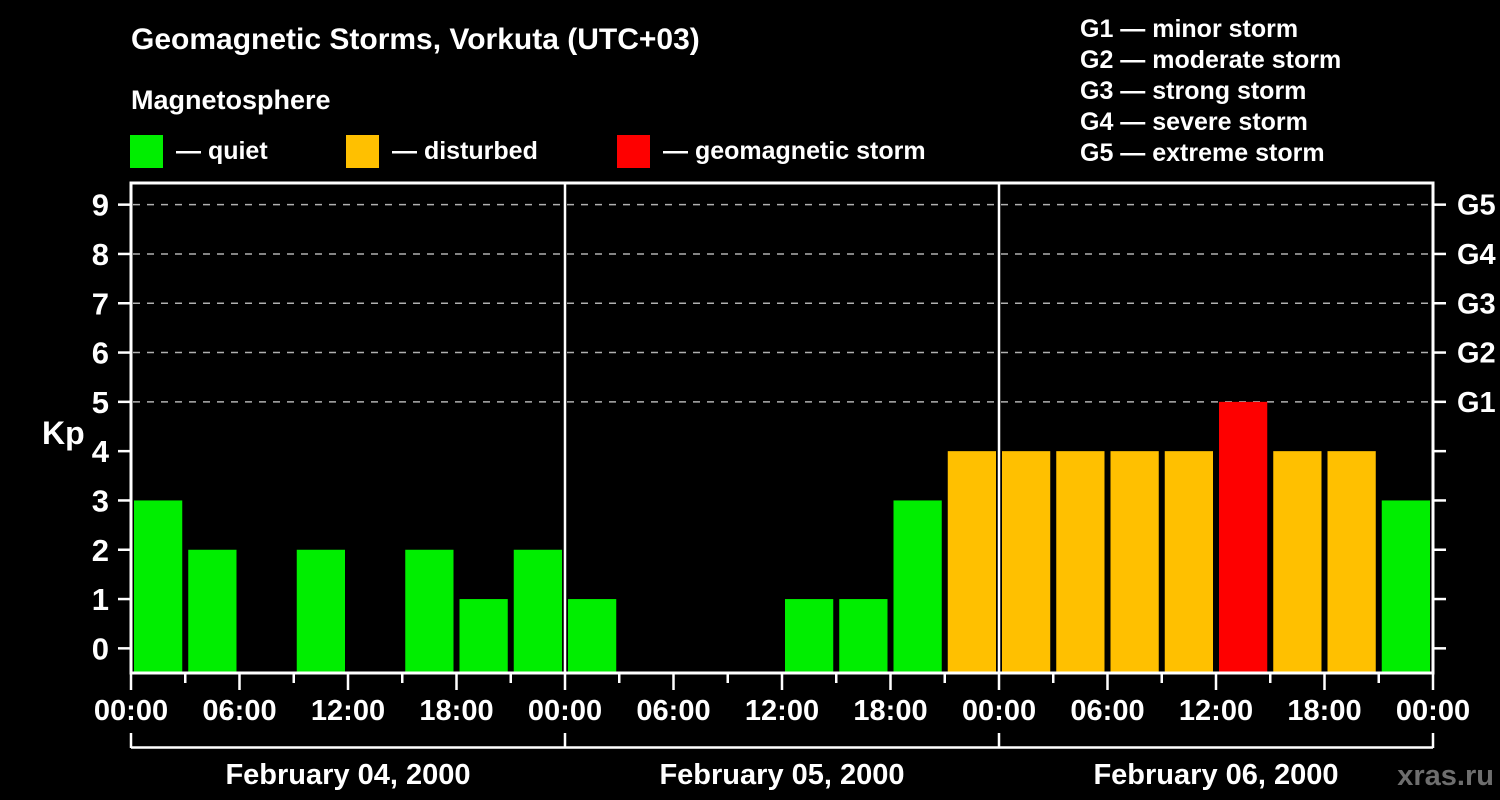 The image size is (1500, 800). Describe the element at coordinates (146, 151) in the screenshot. I see `quiet-color-swatch` at that location.